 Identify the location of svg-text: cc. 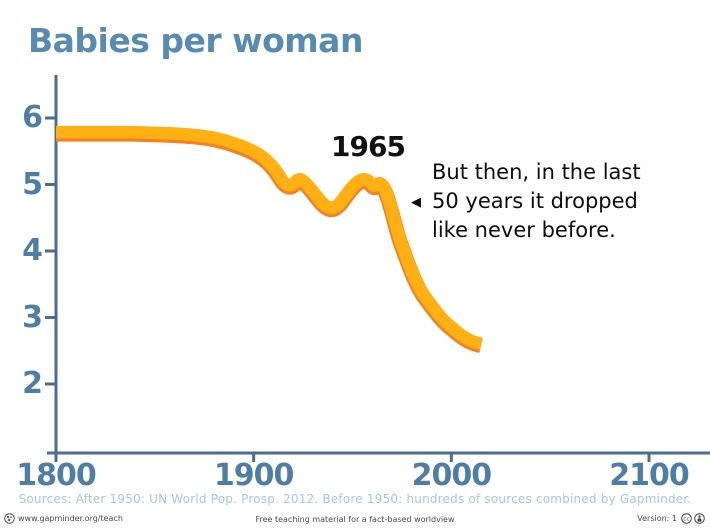
(686, 520).